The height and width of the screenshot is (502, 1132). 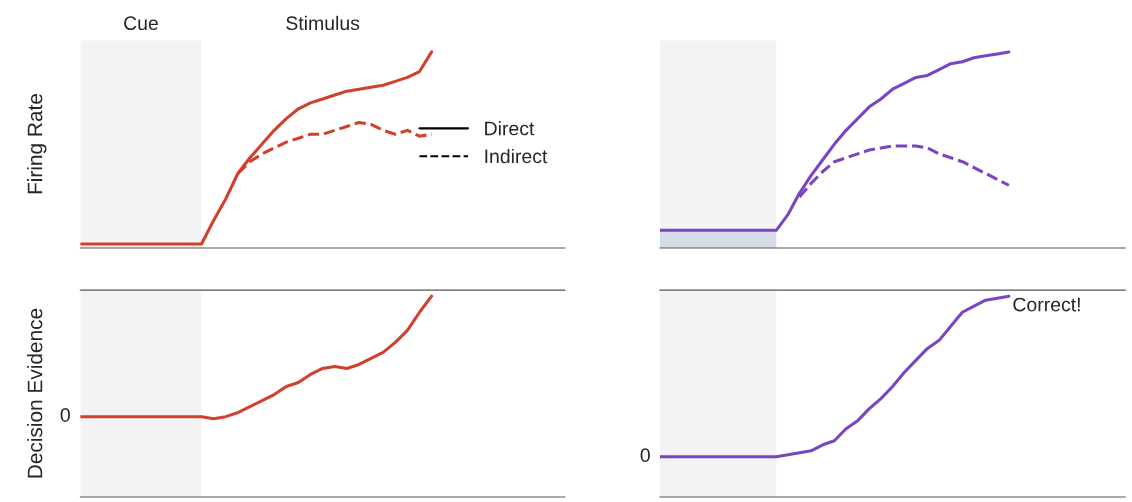 I want to click on text: Cue, so click(x=141, y=23).